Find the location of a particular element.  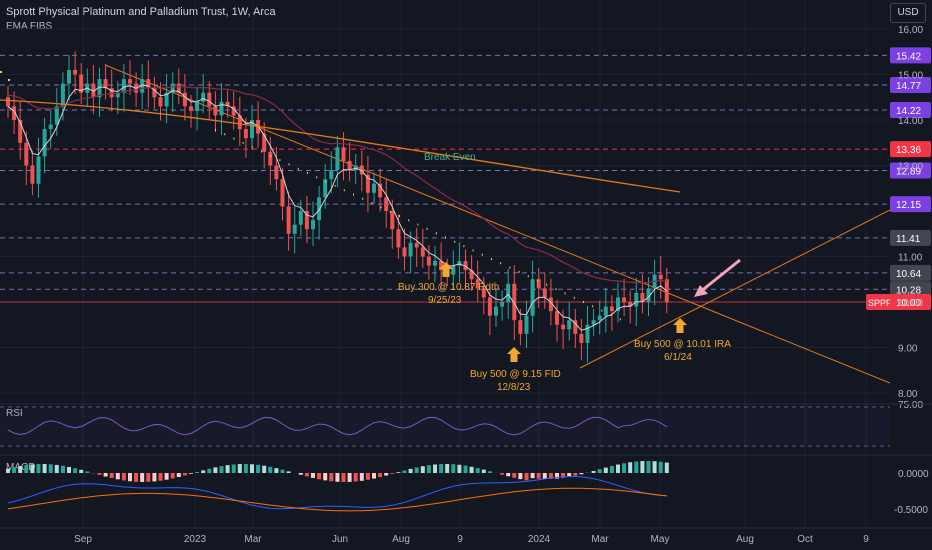

uptrend-line is located at coordinates (735, 289).